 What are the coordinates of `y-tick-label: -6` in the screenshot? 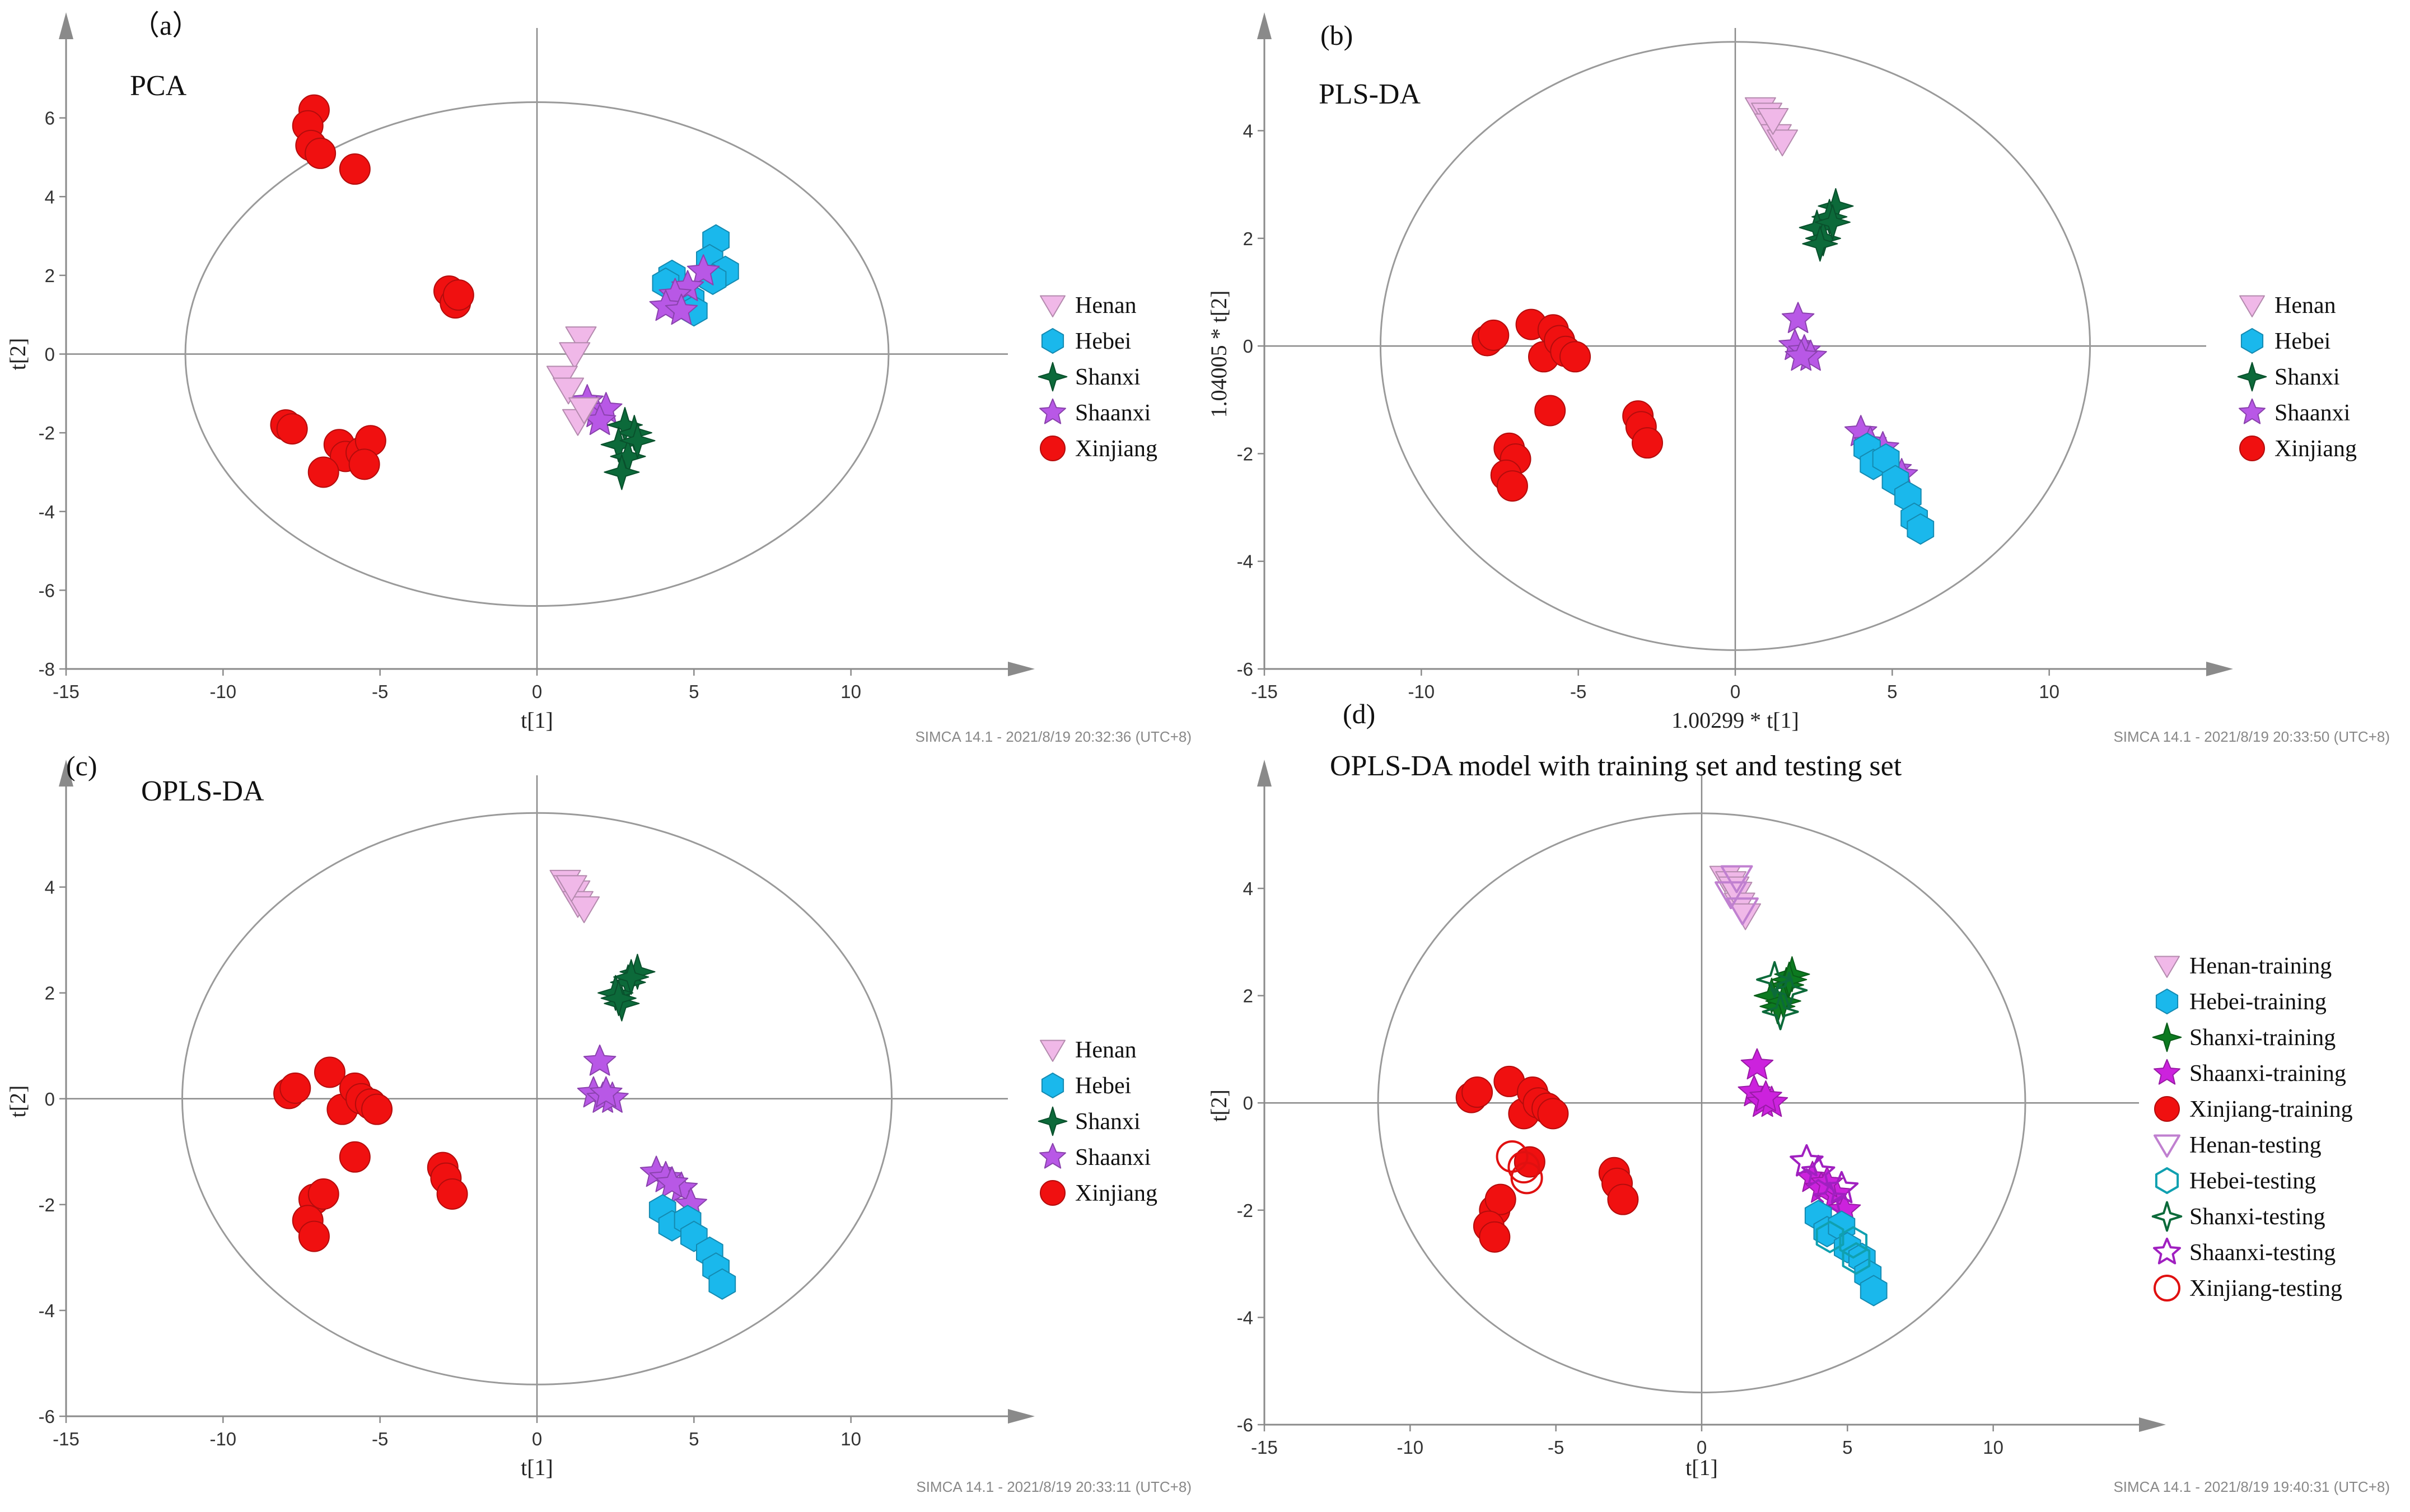 It's located at (47, 590).